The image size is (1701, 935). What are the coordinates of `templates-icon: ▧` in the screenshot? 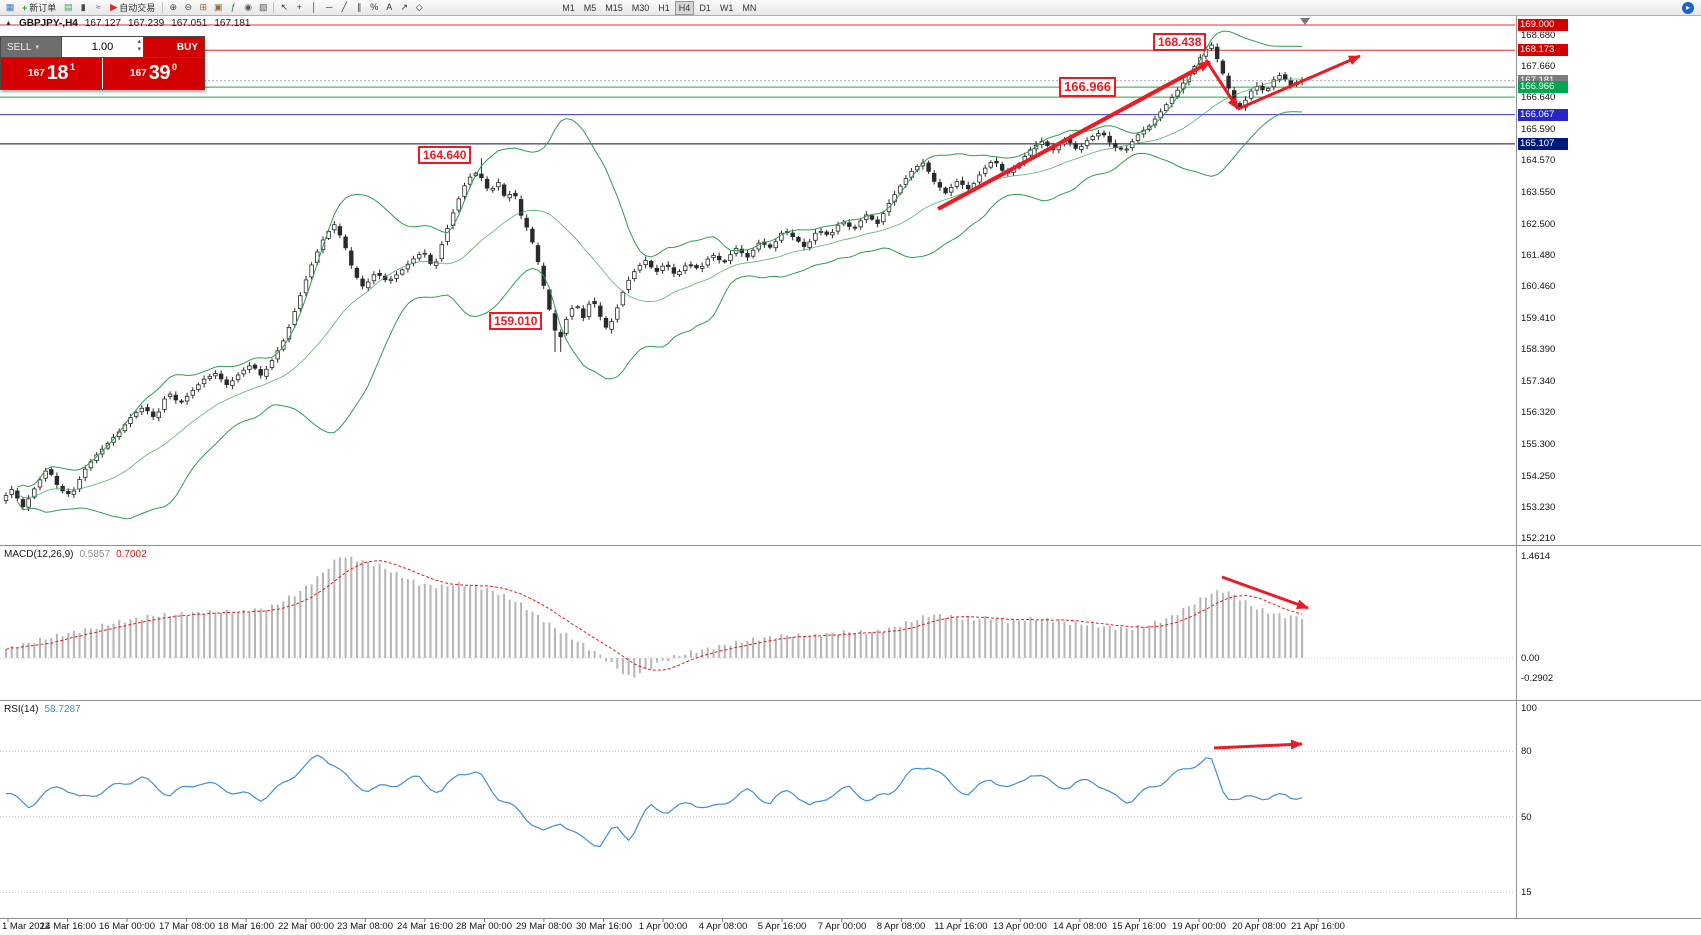 It's located at (263, 7).